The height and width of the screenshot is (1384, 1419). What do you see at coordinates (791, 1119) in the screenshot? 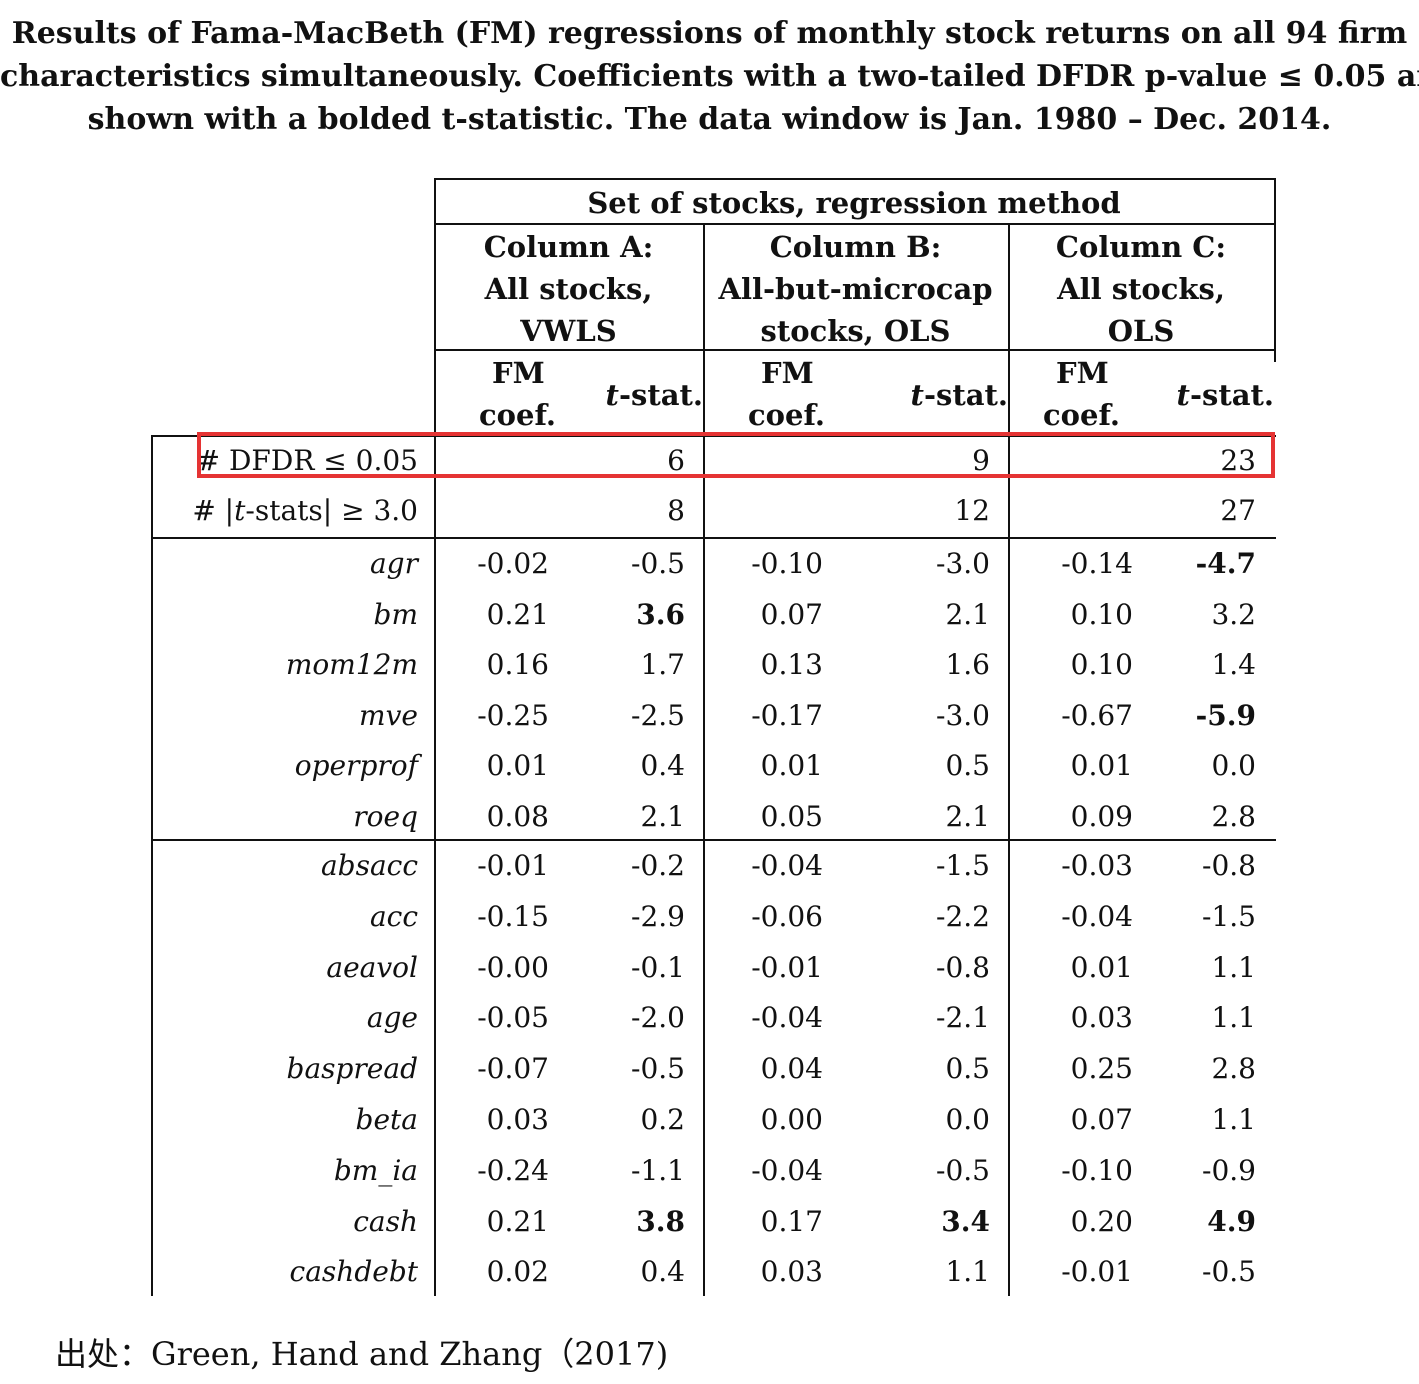
I see `fm-coef-b: 0.00` at bounding box center [791, 1119].